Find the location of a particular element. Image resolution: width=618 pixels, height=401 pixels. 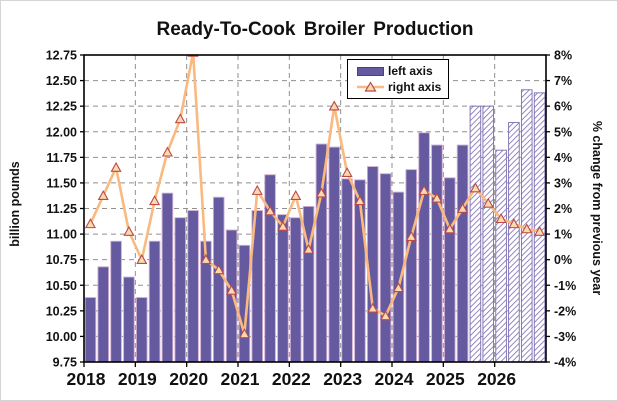

left-tick-label: 11.00 is located at coordinates (61, 235).